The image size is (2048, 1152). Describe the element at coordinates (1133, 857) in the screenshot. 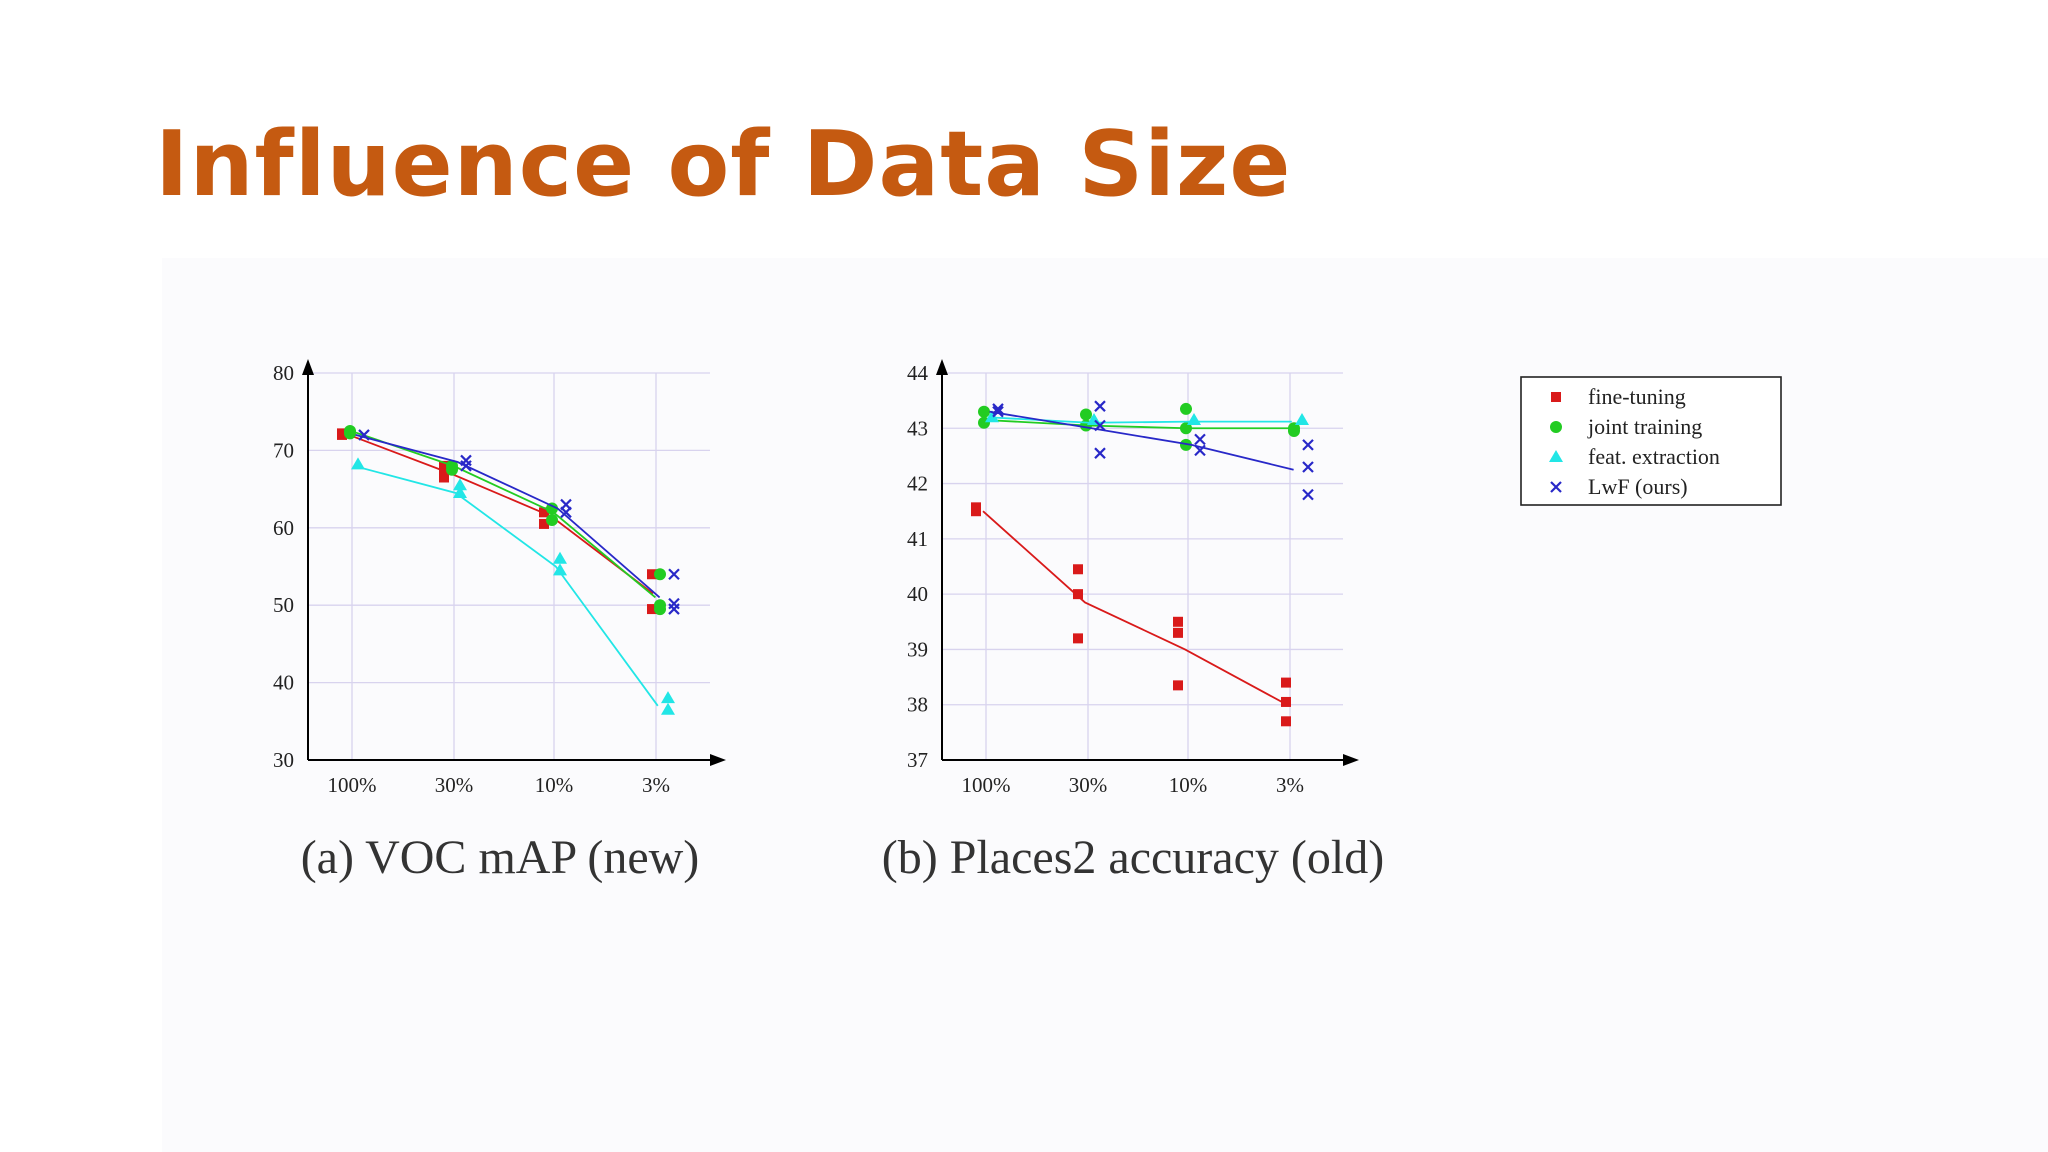

I see `chart-caption: (b) Places2 accuracy (old)` at that location.